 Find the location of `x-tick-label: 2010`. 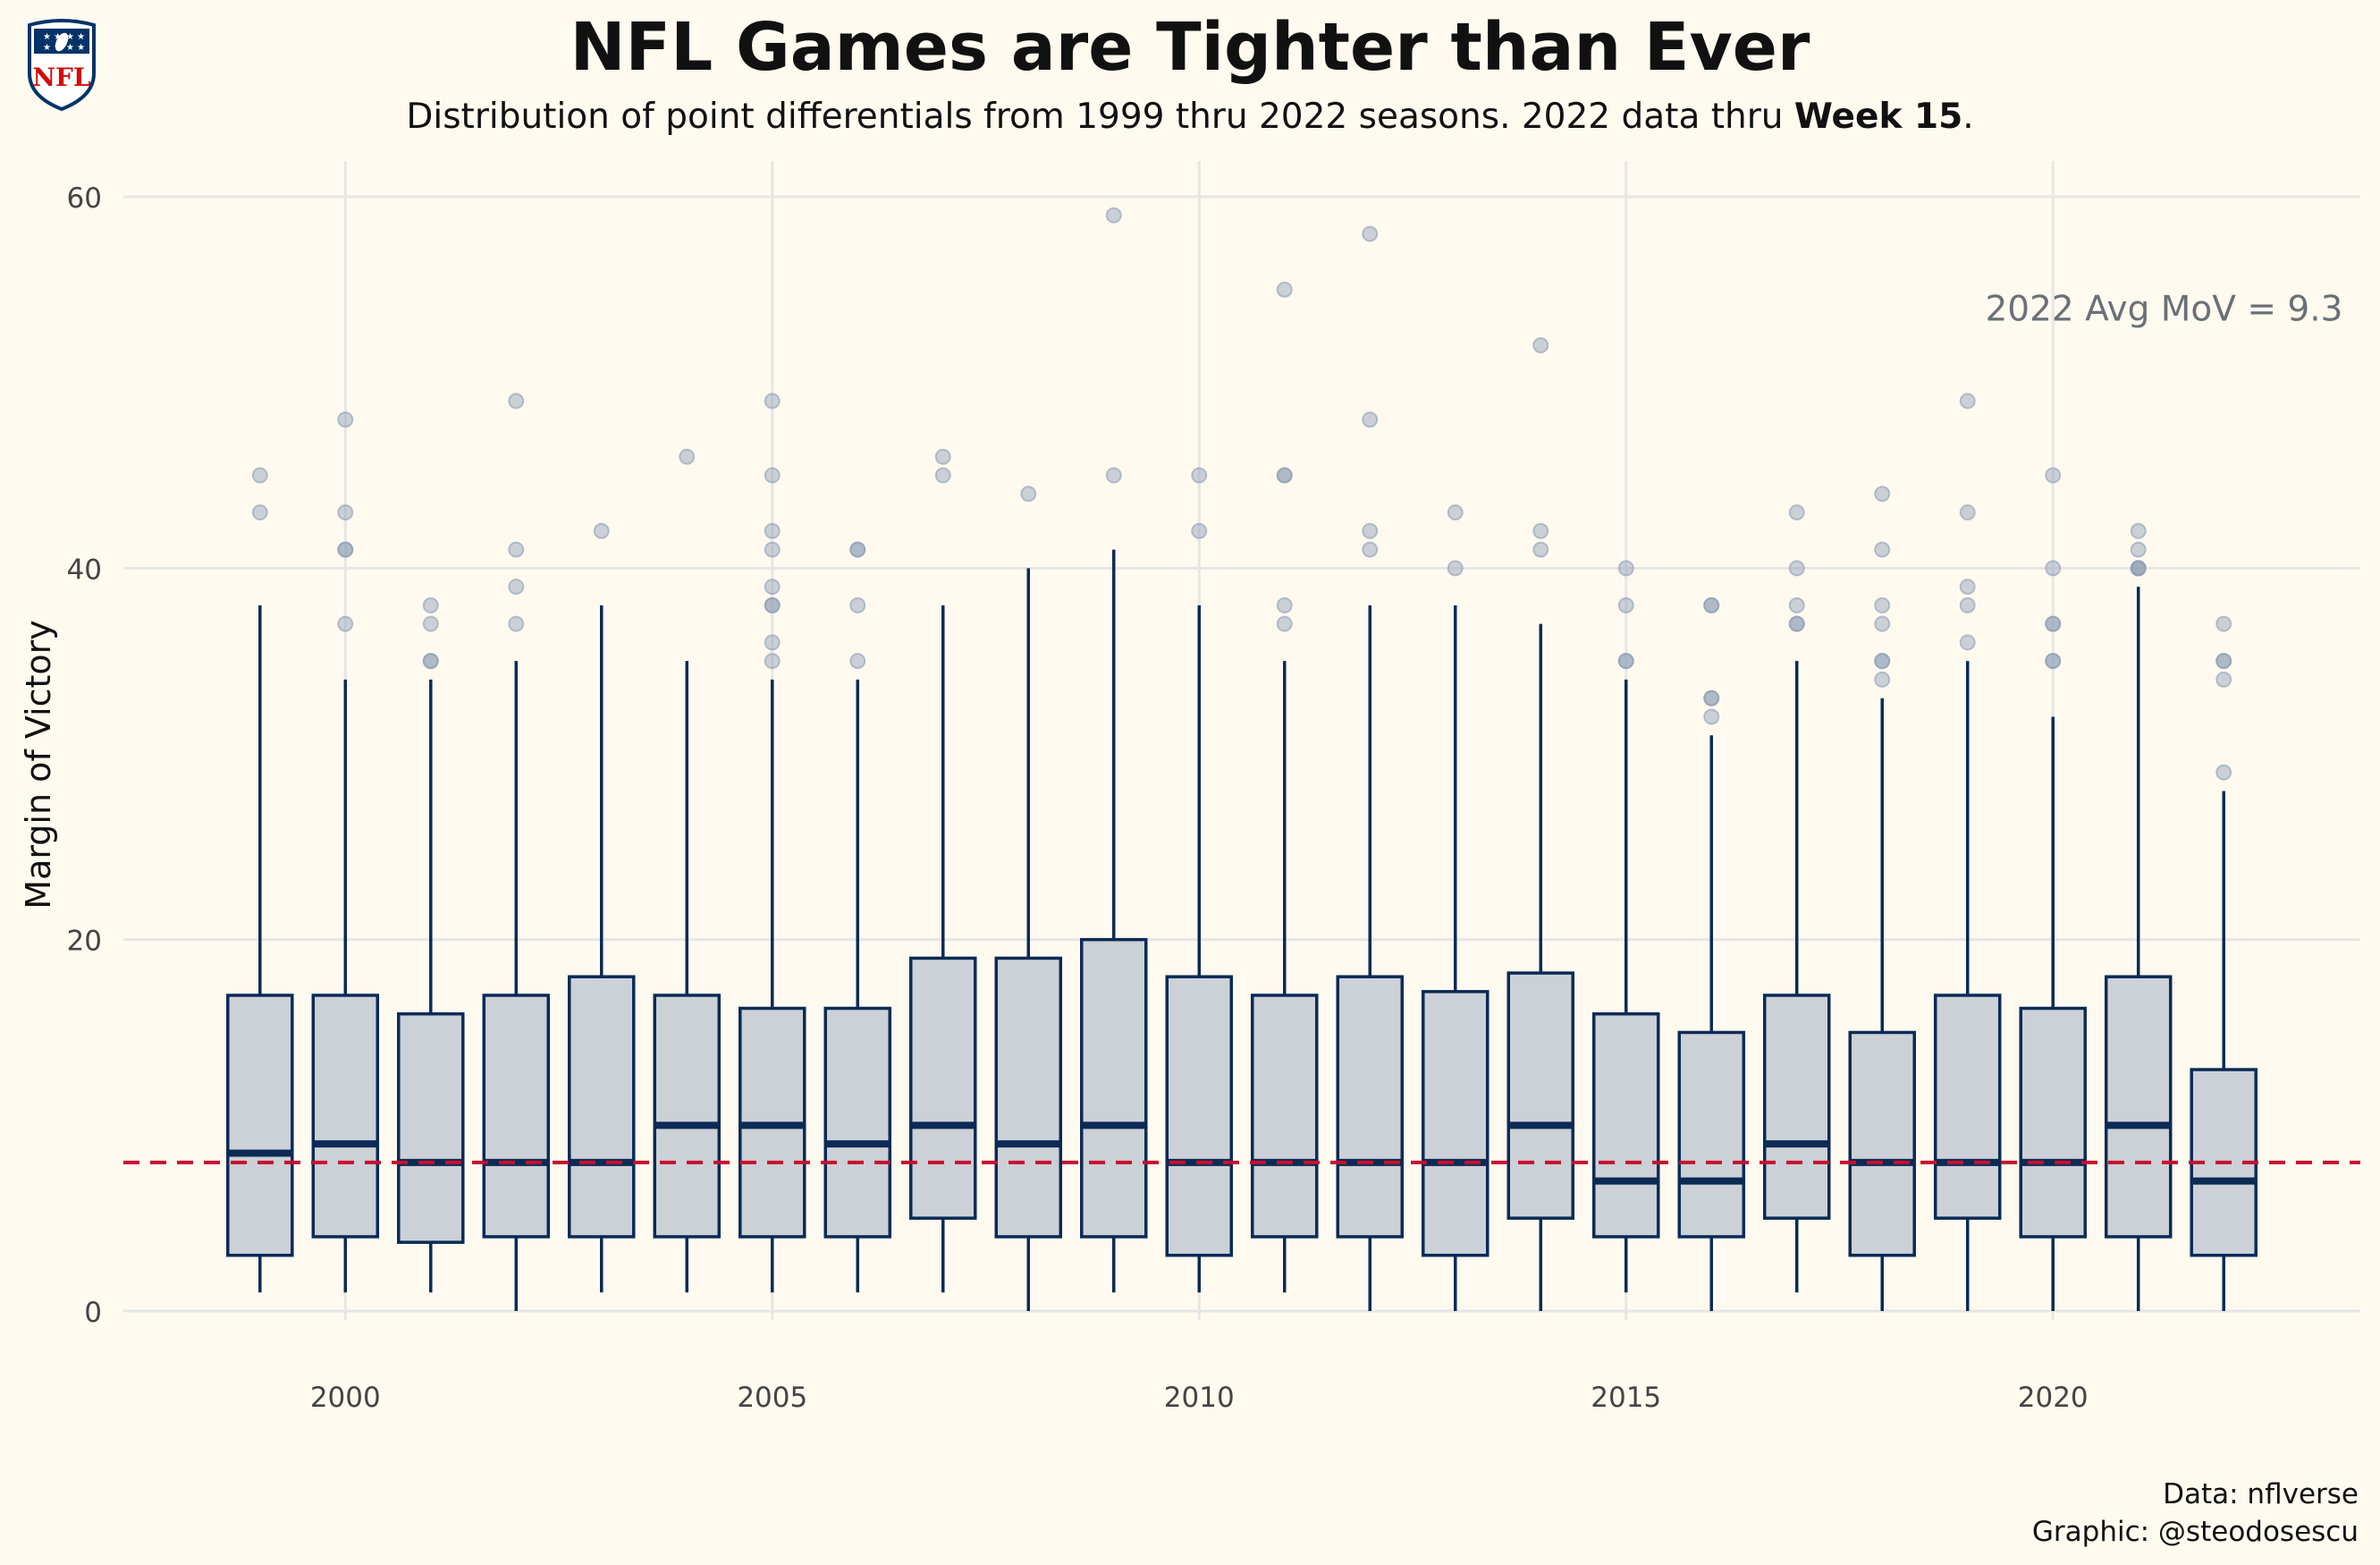

x-tick-label: 2010 is located at coordinates (1199, 1398).